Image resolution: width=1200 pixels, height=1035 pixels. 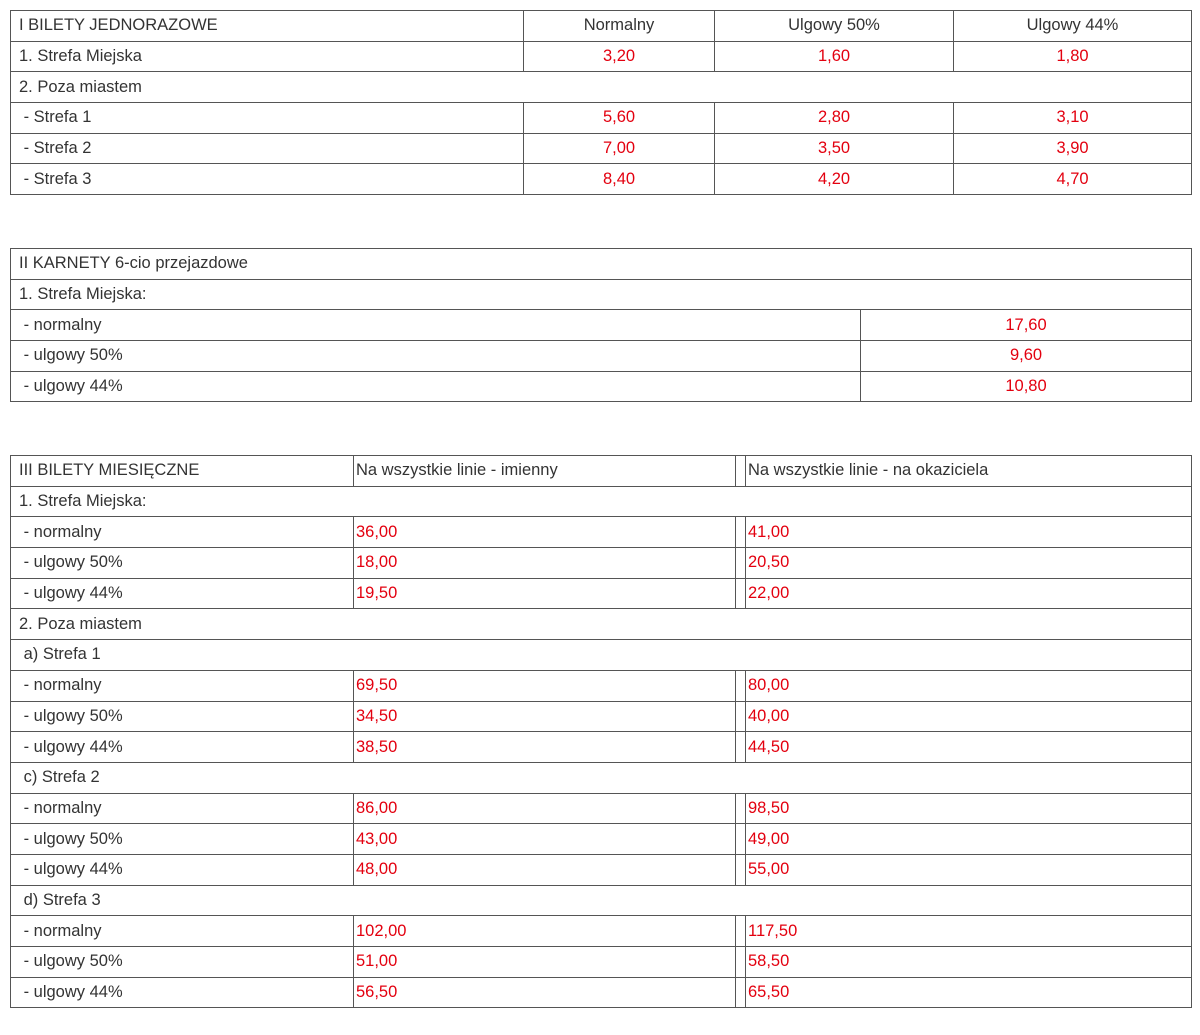 I want to click on price-cell: 51,00, so click(x=544, y=962).